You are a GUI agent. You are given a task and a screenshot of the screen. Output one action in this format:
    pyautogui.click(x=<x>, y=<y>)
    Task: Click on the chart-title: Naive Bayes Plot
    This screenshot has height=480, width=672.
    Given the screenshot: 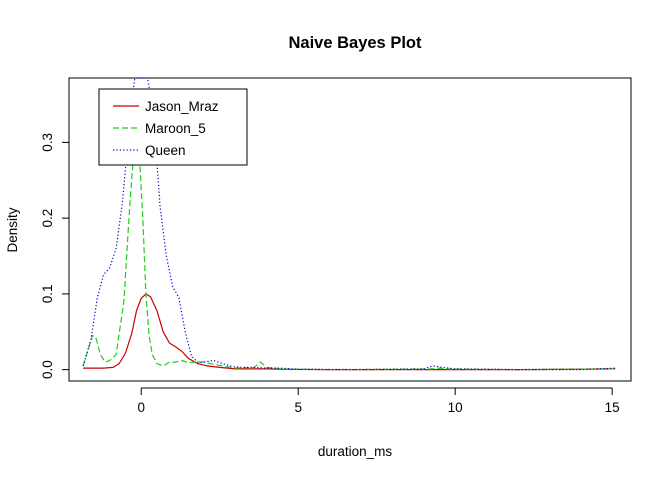 What is the action you would take?
    pyautogui.click(x=355, y=43)
    